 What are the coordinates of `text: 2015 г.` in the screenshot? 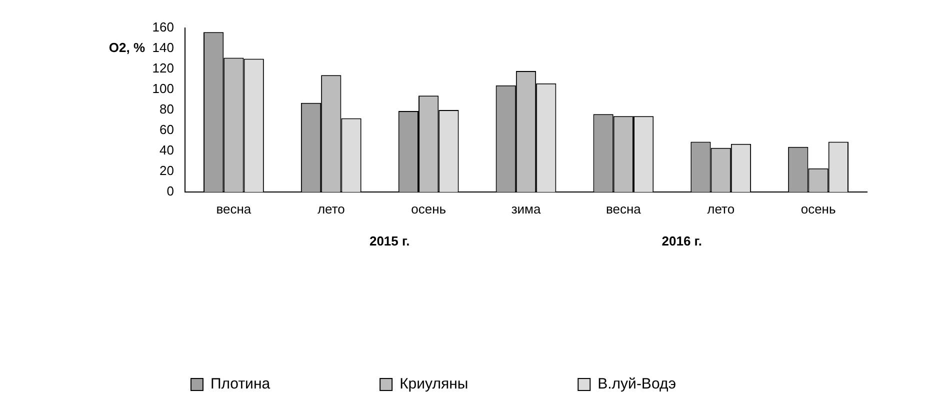 It's located at (389, 241).